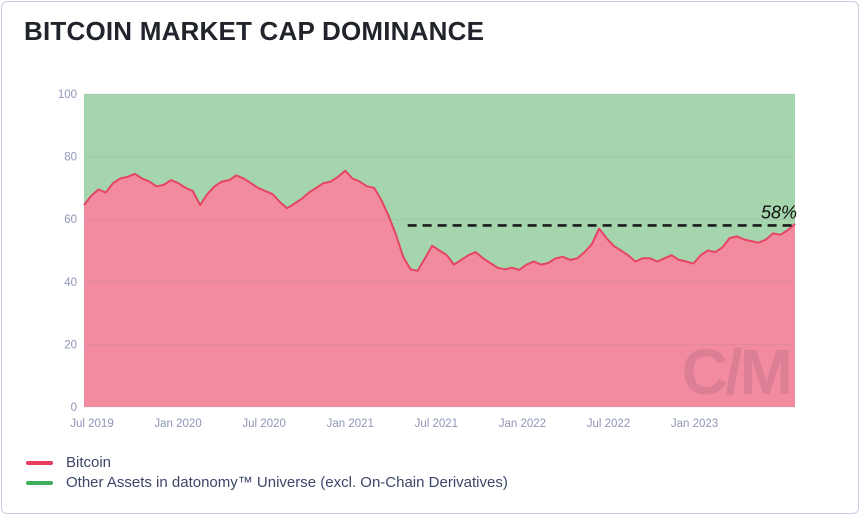  Describe the element at coordinates (70, 283) in the screenshot. I see `y-axis-label: 40` at that location.